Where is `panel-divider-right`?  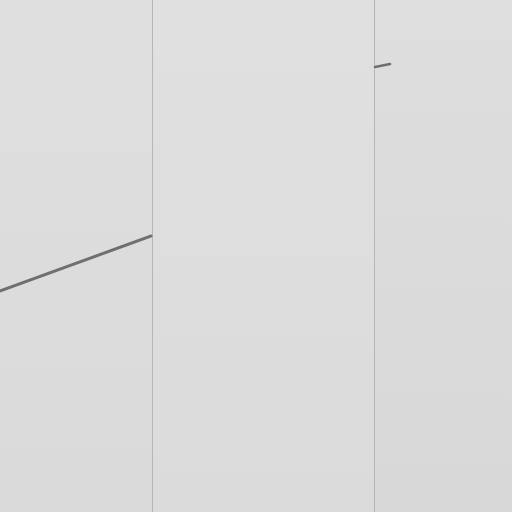 panel-divider-right is located at coordinates (374, 256).